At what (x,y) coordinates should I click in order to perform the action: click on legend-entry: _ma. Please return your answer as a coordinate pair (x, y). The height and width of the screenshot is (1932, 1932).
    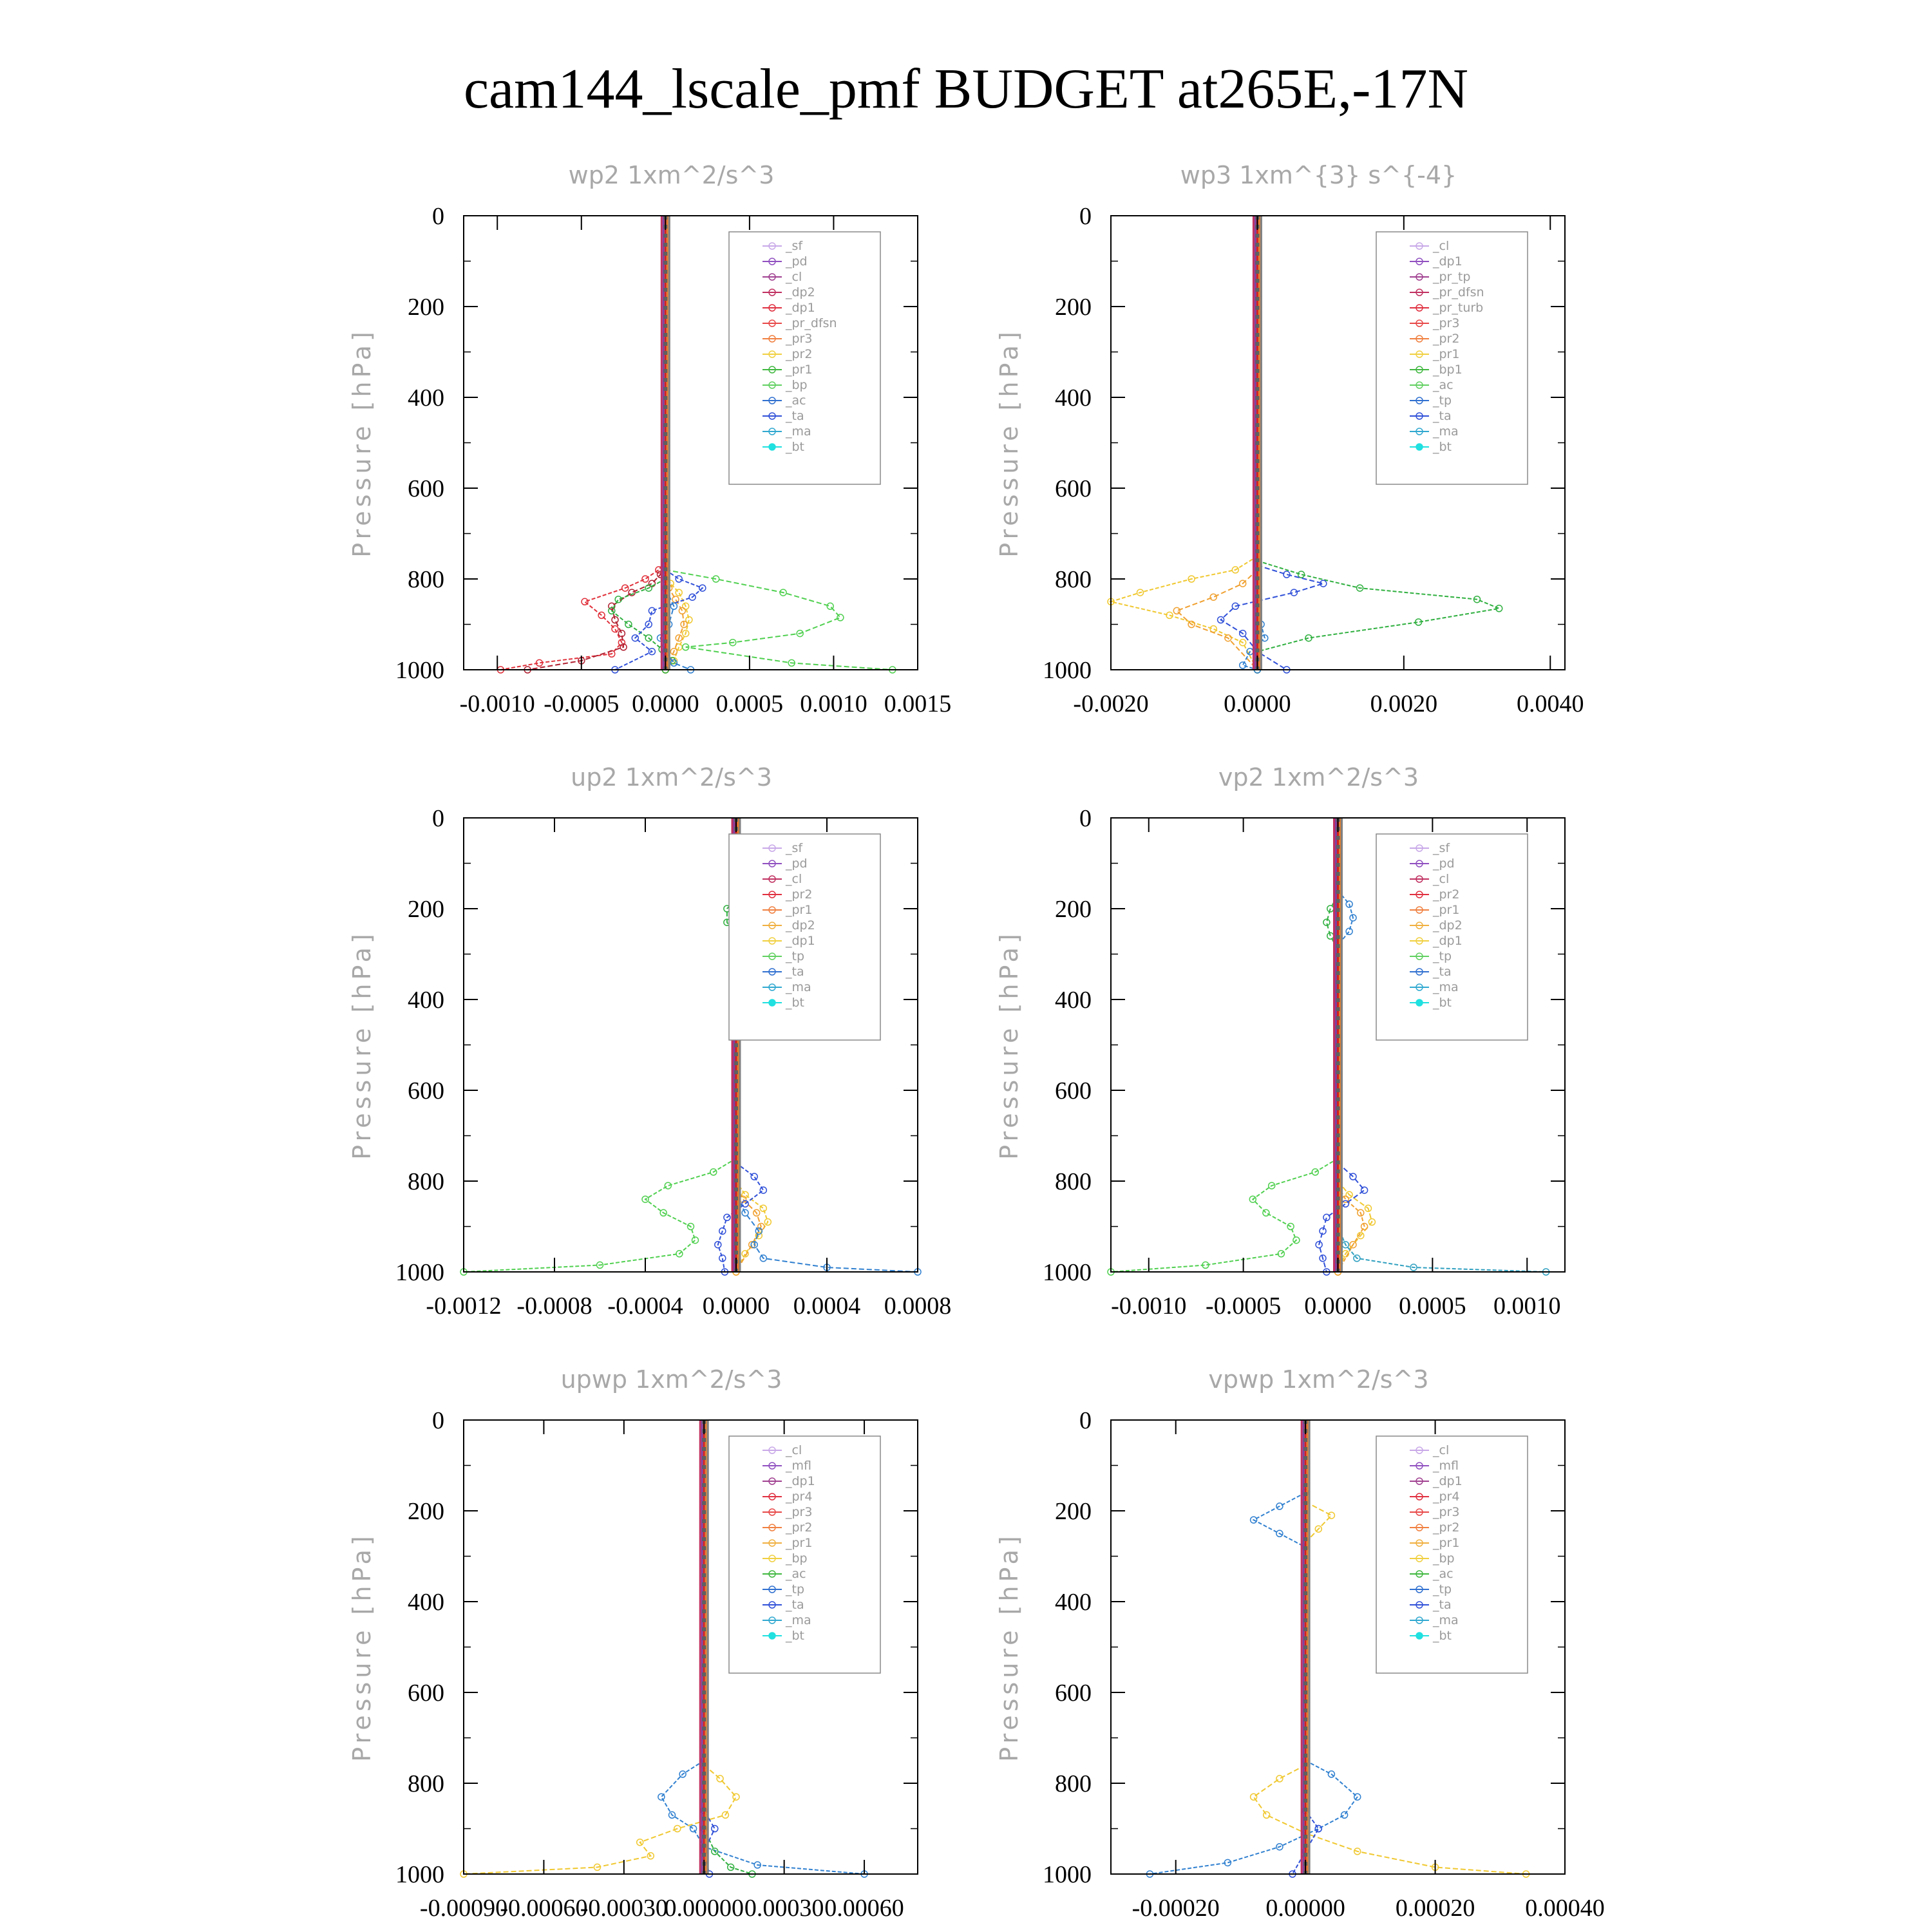
    Looking at the image, I should click on (798, 1620).